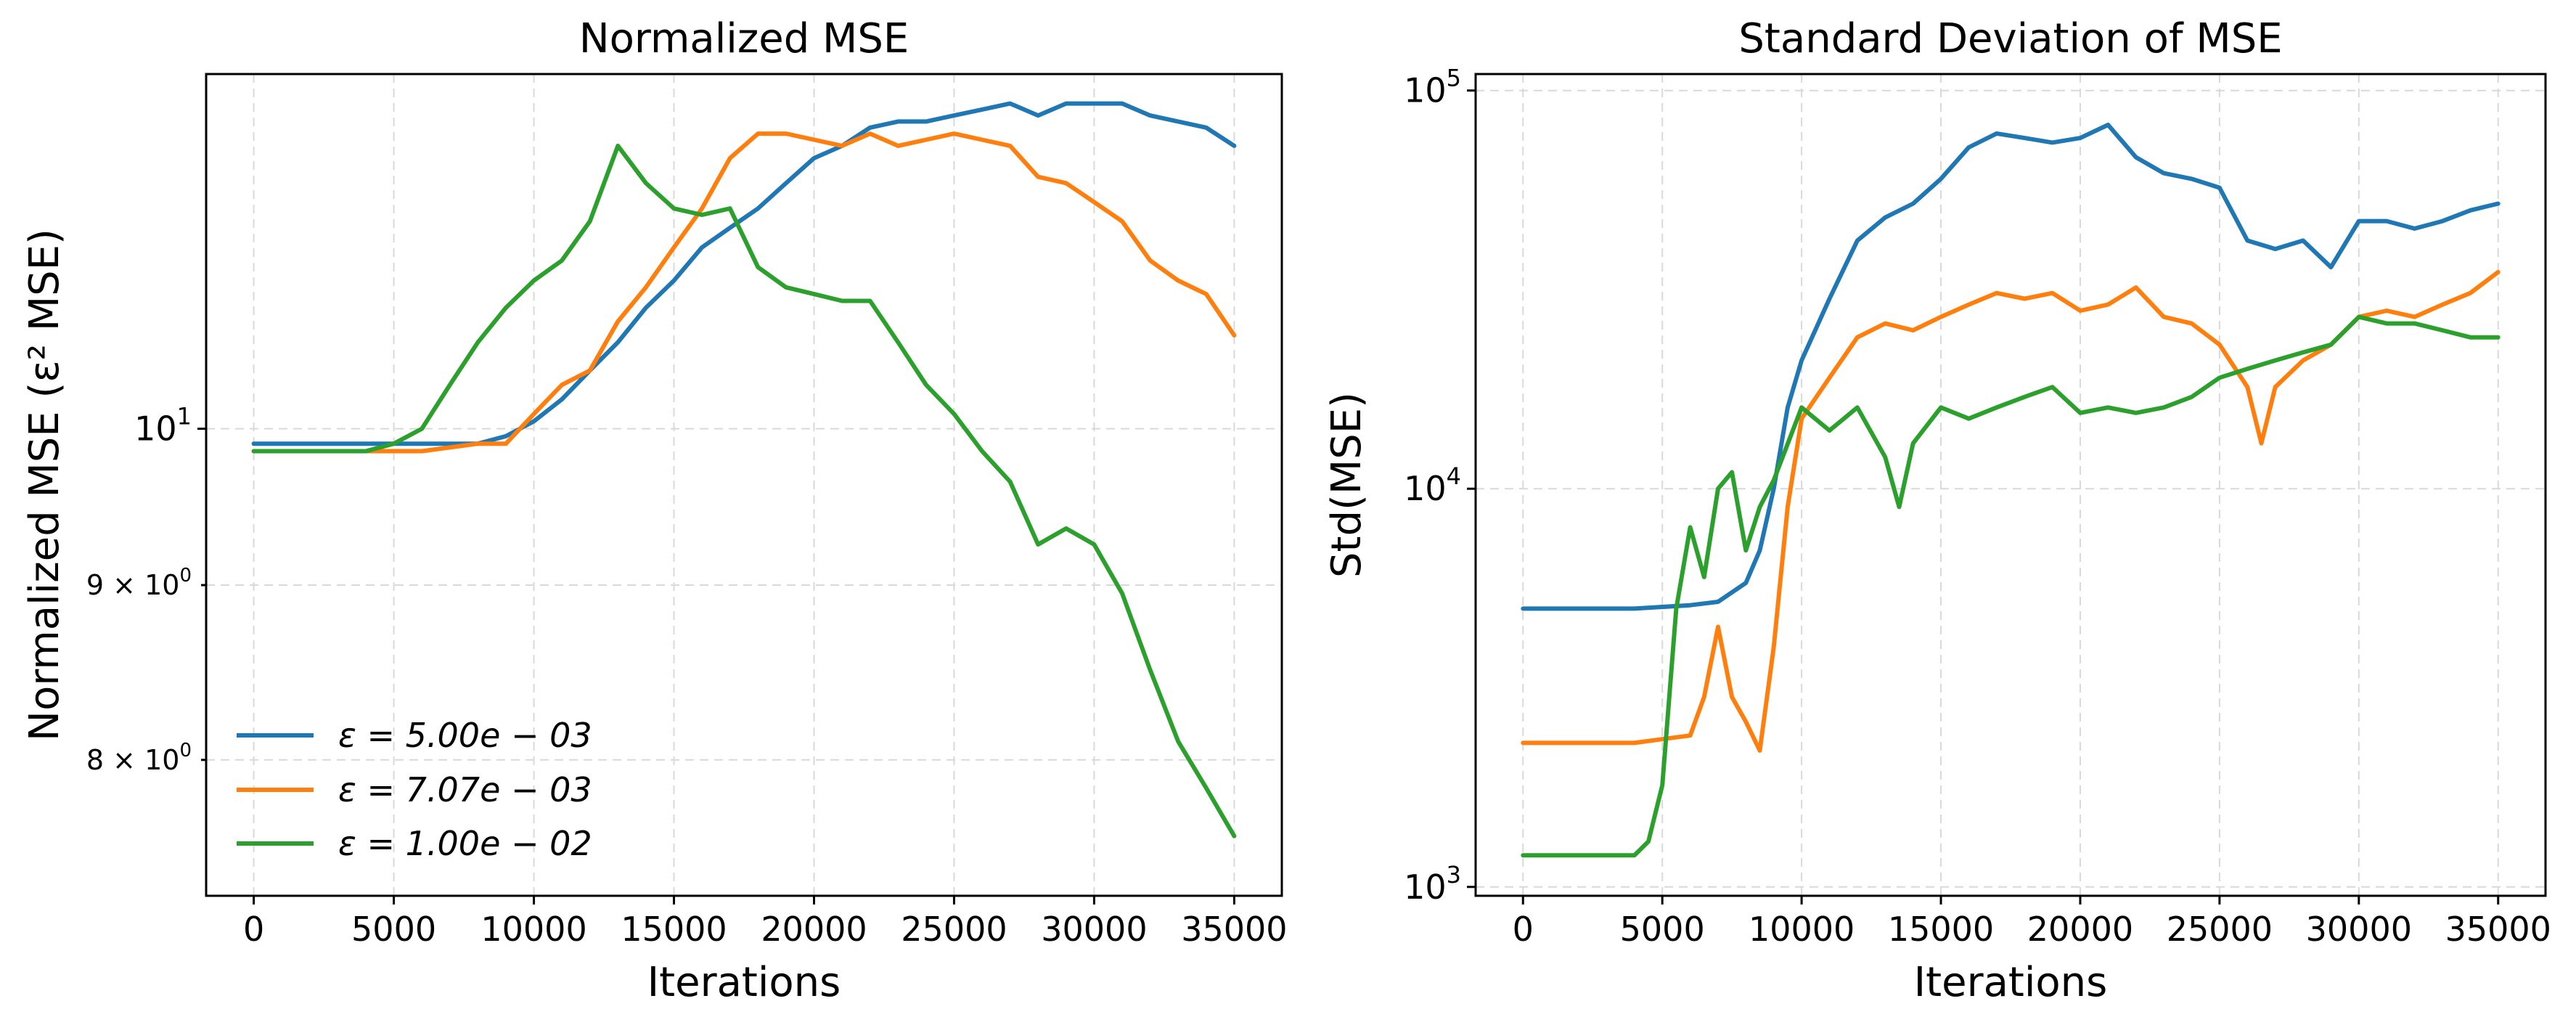 The width and height of the screenshot is (2576, 1025). Describe the element at coordinates (1094, 929) in the screenshot. I see `normalized-mse-x-tick-label: 30000` at that location.